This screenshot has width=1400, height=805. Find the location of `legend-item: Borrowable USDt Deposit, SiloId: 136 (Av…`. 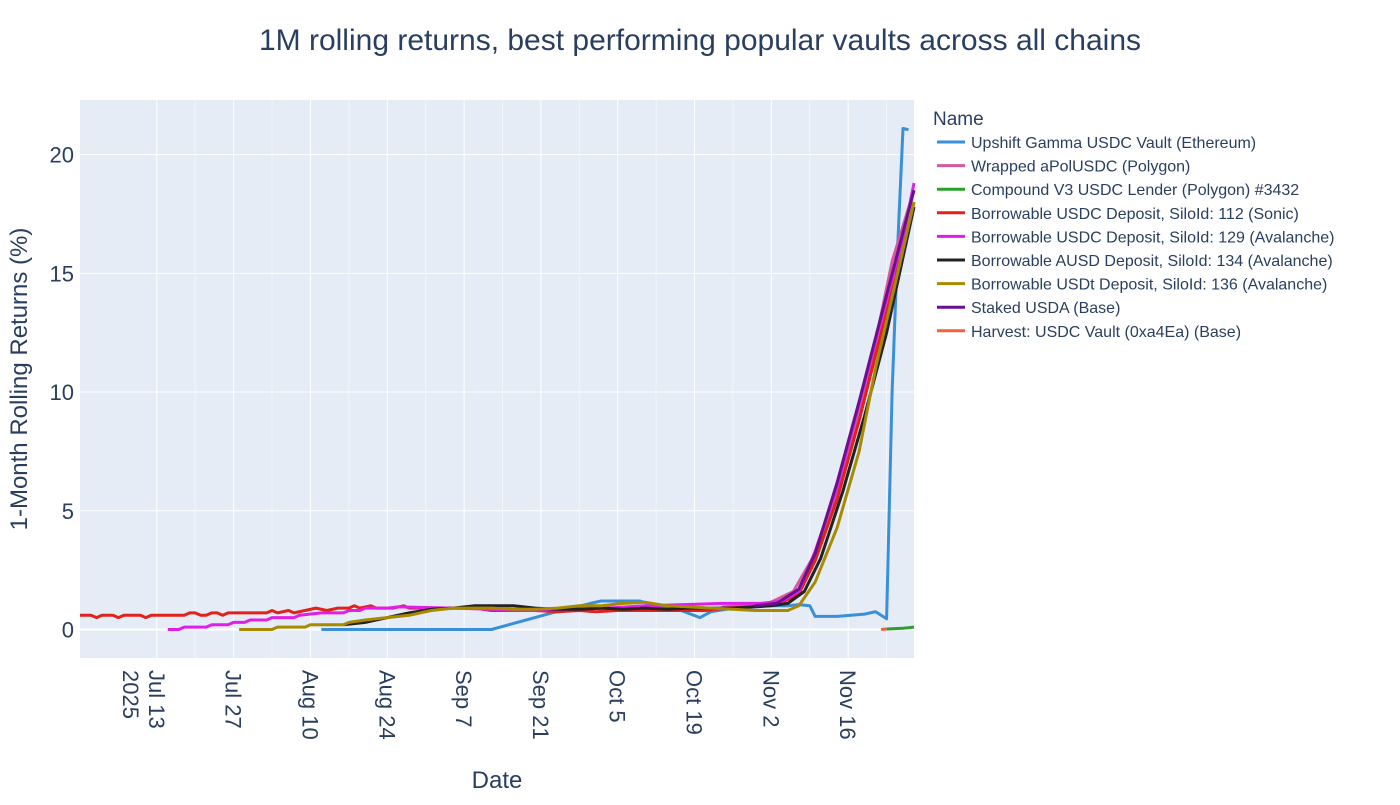

legend-item: Borrowable USDt Deposit, SiloId: 136 (Av… is located at coordinates (1132, 285).